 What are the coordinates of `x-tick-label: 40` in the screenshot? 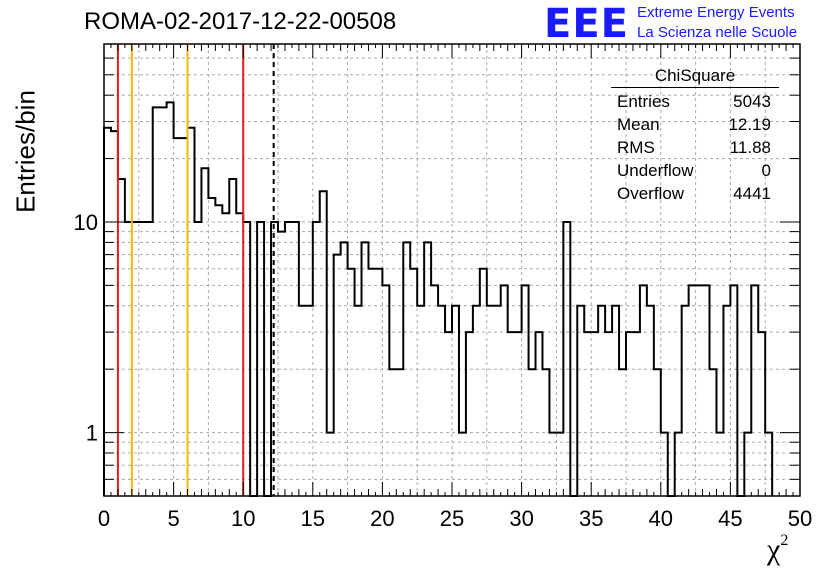 It's located at (661, 518).